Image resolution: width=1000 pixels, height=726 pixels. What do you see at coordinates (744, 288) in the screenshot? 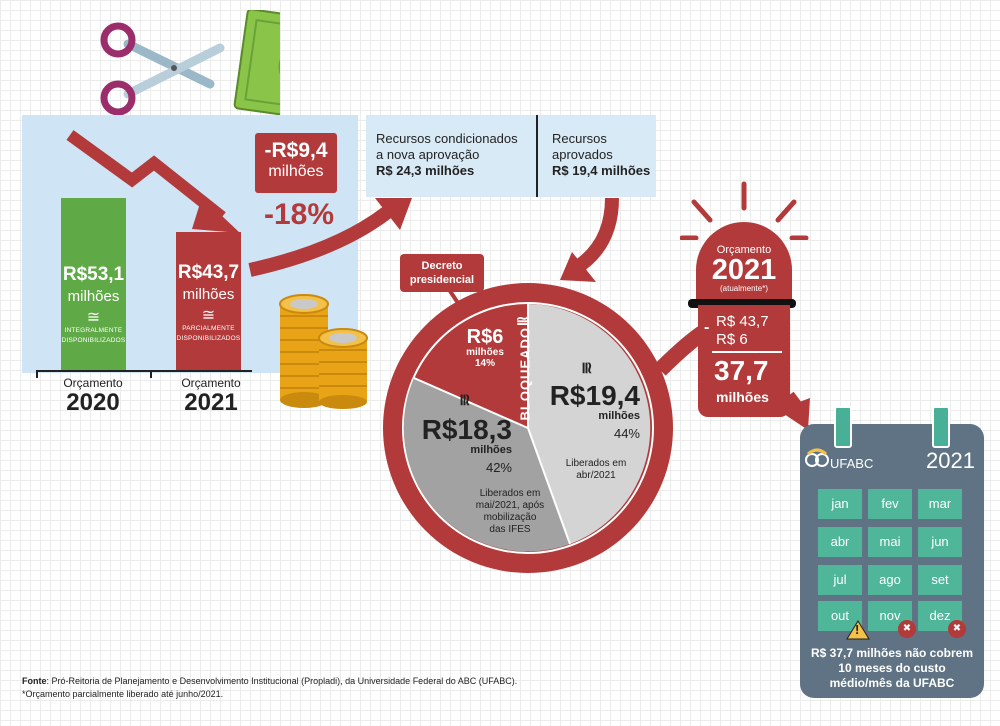
I see `siren-note: (atualmente*)` at bounding box center [744, 288].